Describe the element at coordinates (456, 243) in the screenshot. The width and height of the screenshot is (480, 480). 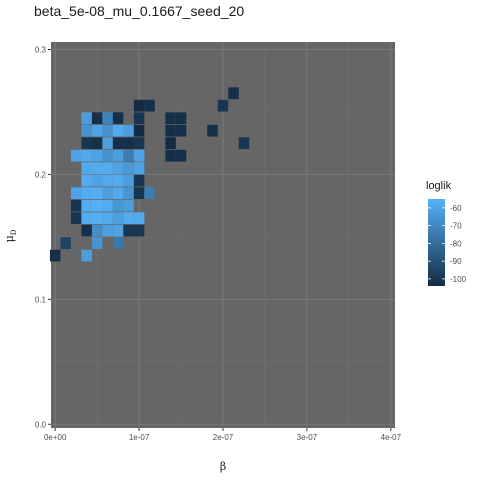
I see `legend-tick-label: -80` at that location.